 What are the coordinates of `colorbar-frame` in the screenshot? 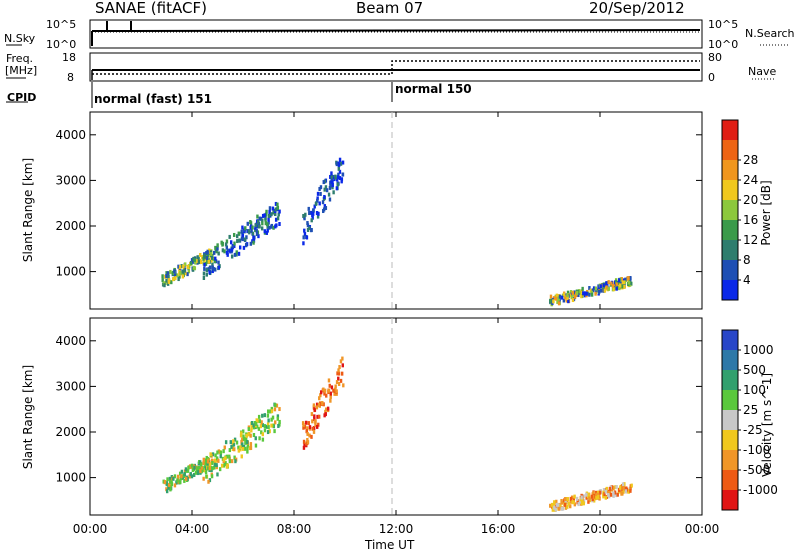 It's located at (730, 210).